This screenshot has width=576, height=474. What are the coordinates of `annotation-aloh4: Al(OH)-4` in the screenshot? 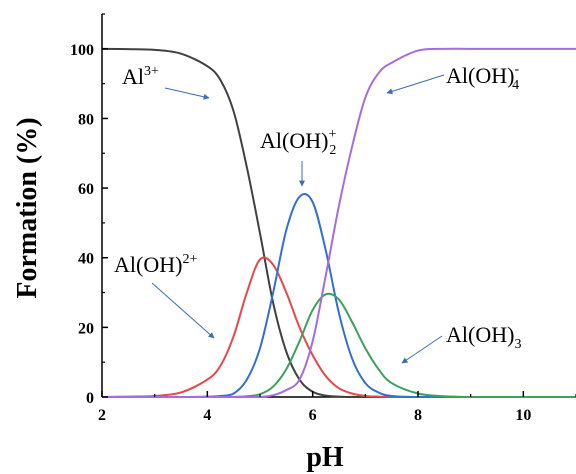 It's located at (482, 77).